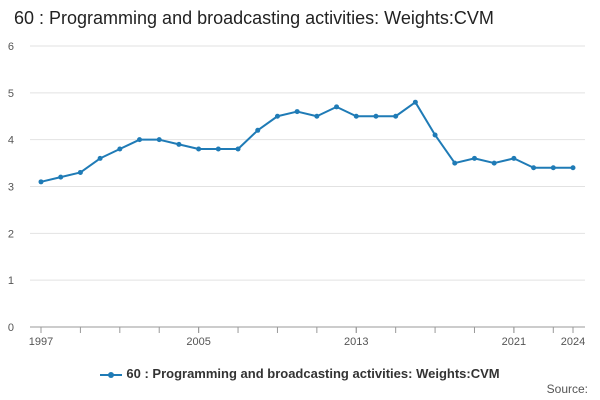  What do you see at coordinates (41, 342) in the screenshot?
I see `x-tick-label: 1997` at bounding box center [41, 342].